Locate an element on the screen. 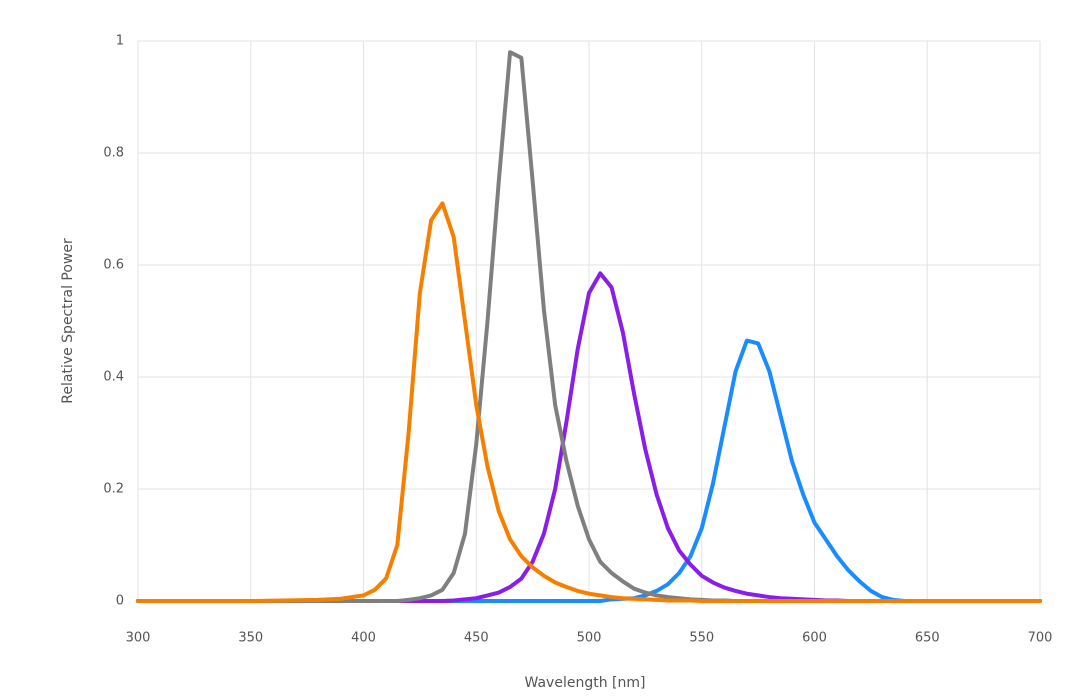 The image size is (1080, 699). y-tick-label: 0.6 is located at coordinates (113, 265).